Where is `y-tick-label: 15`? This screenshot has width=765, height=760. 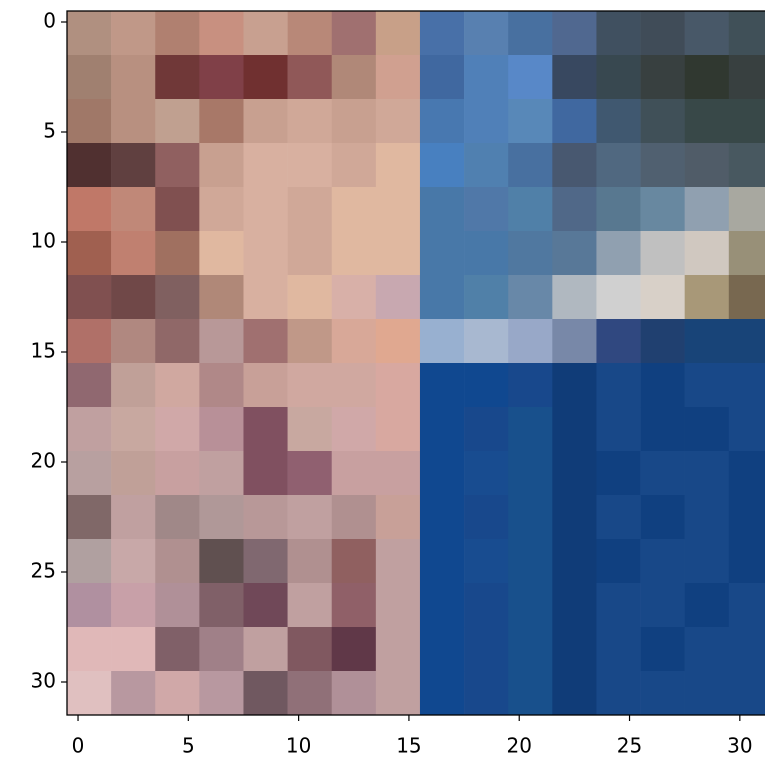 y-tick-label: 15 is located at coordinates (43, 351).